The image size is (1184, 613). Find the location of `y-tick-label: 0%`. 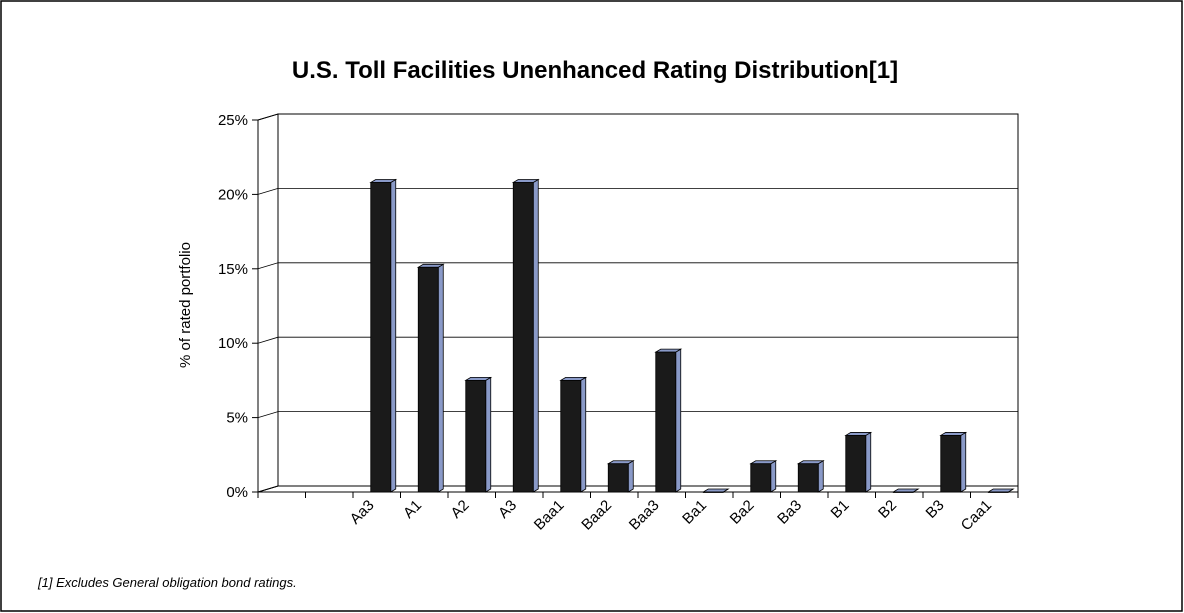

y-tick-label: 0% is located at coordinates (237, 492).